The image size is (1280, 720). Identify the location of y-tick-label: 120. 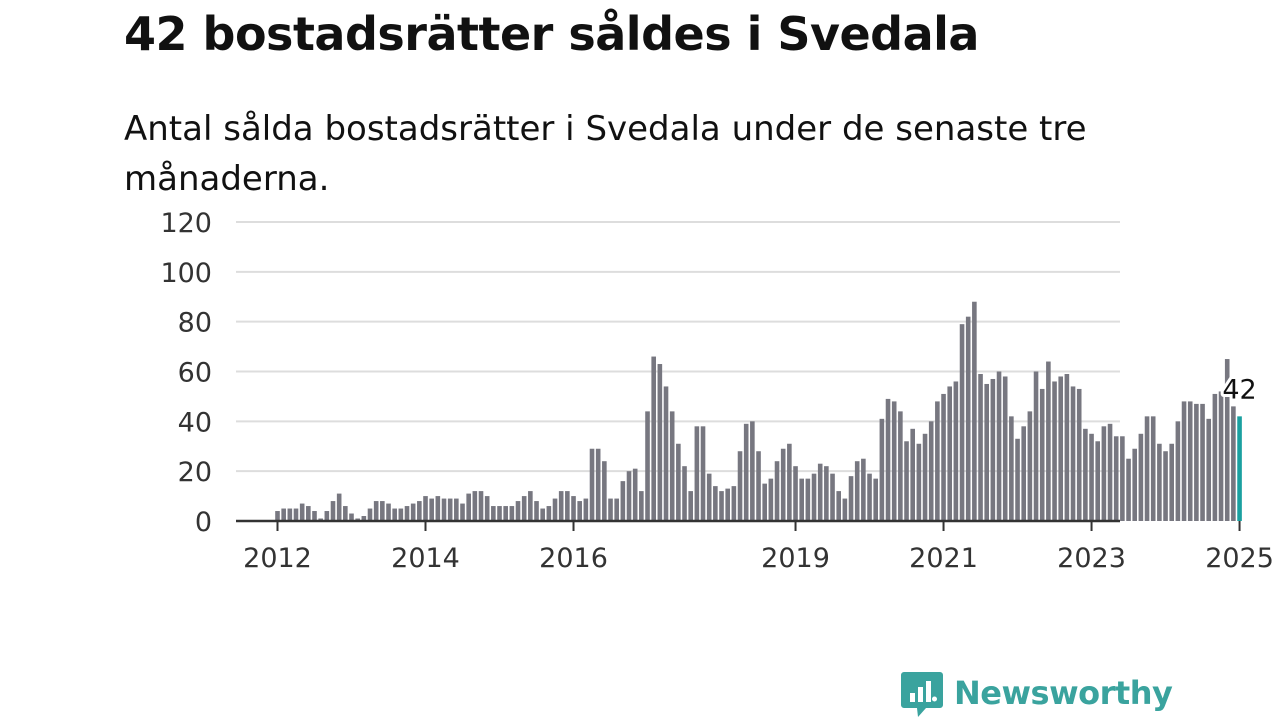
(186, 223).